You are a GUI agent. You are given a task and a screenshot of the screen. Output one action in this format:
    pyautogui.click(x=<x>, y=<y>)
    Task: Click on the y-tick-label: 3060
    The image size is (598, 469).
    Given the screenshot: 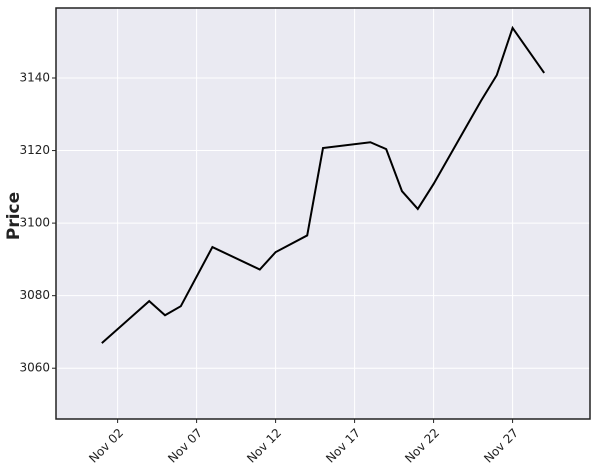 What is the action you would take?
    pyautogui.click(x=34, y=368)
    